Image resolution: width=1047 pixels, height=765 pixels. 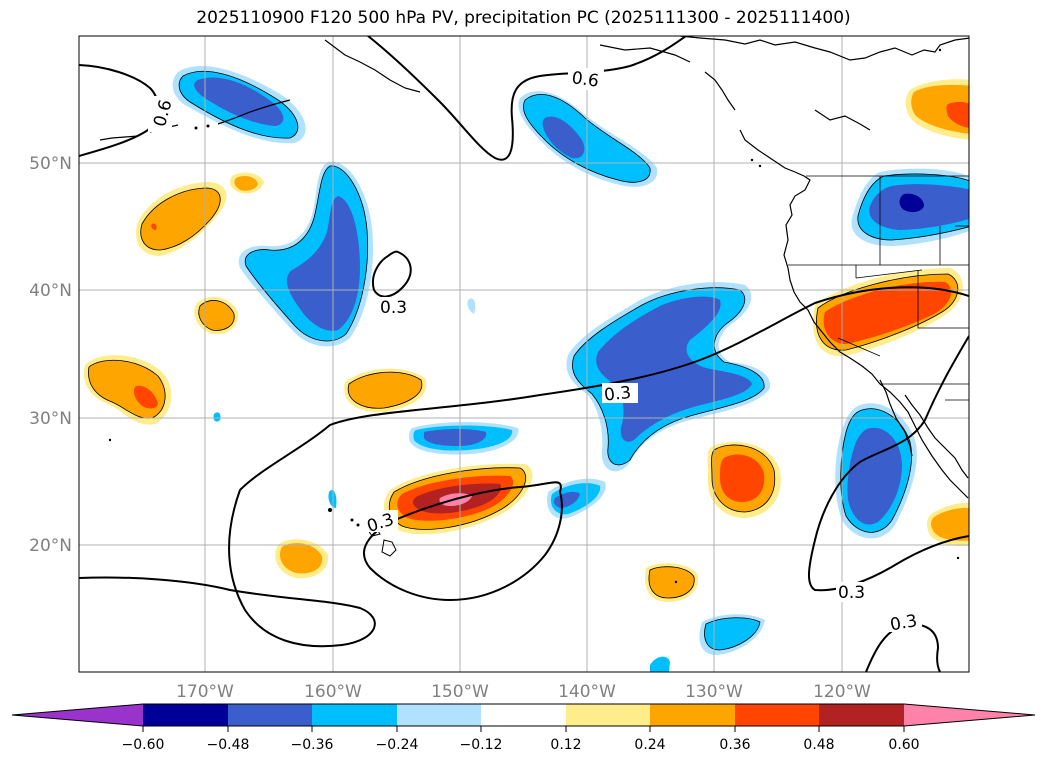 I want to click on positive-anomaly-central, so click(x=385, y=390).